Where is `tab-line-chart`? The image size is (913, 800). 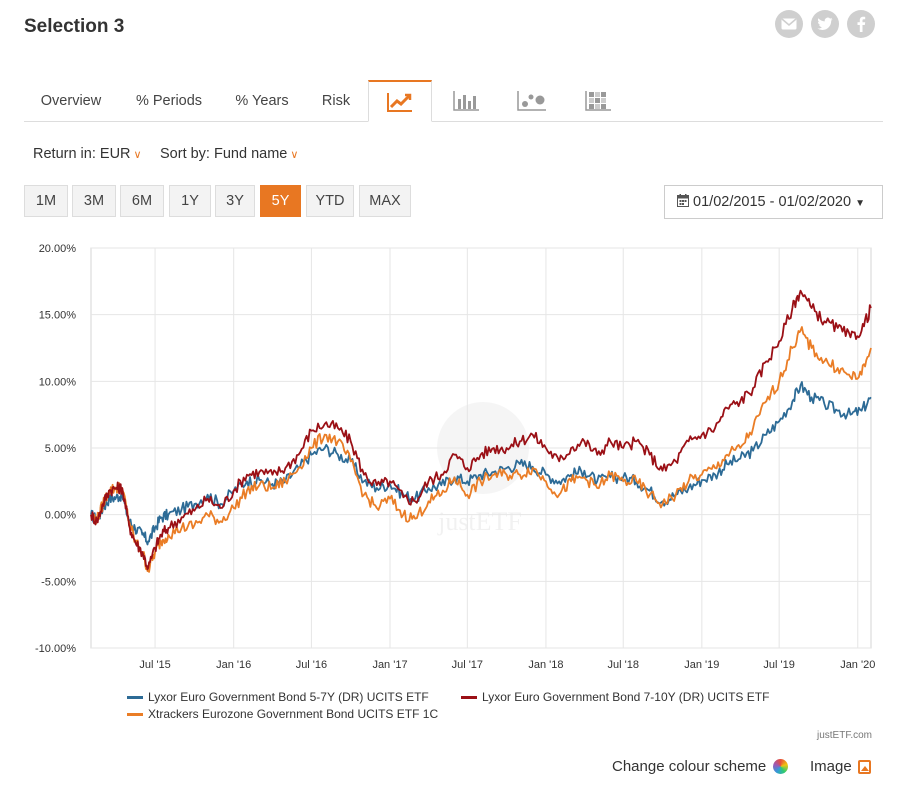 tab-line-chart is located at coordinates (400, 101).